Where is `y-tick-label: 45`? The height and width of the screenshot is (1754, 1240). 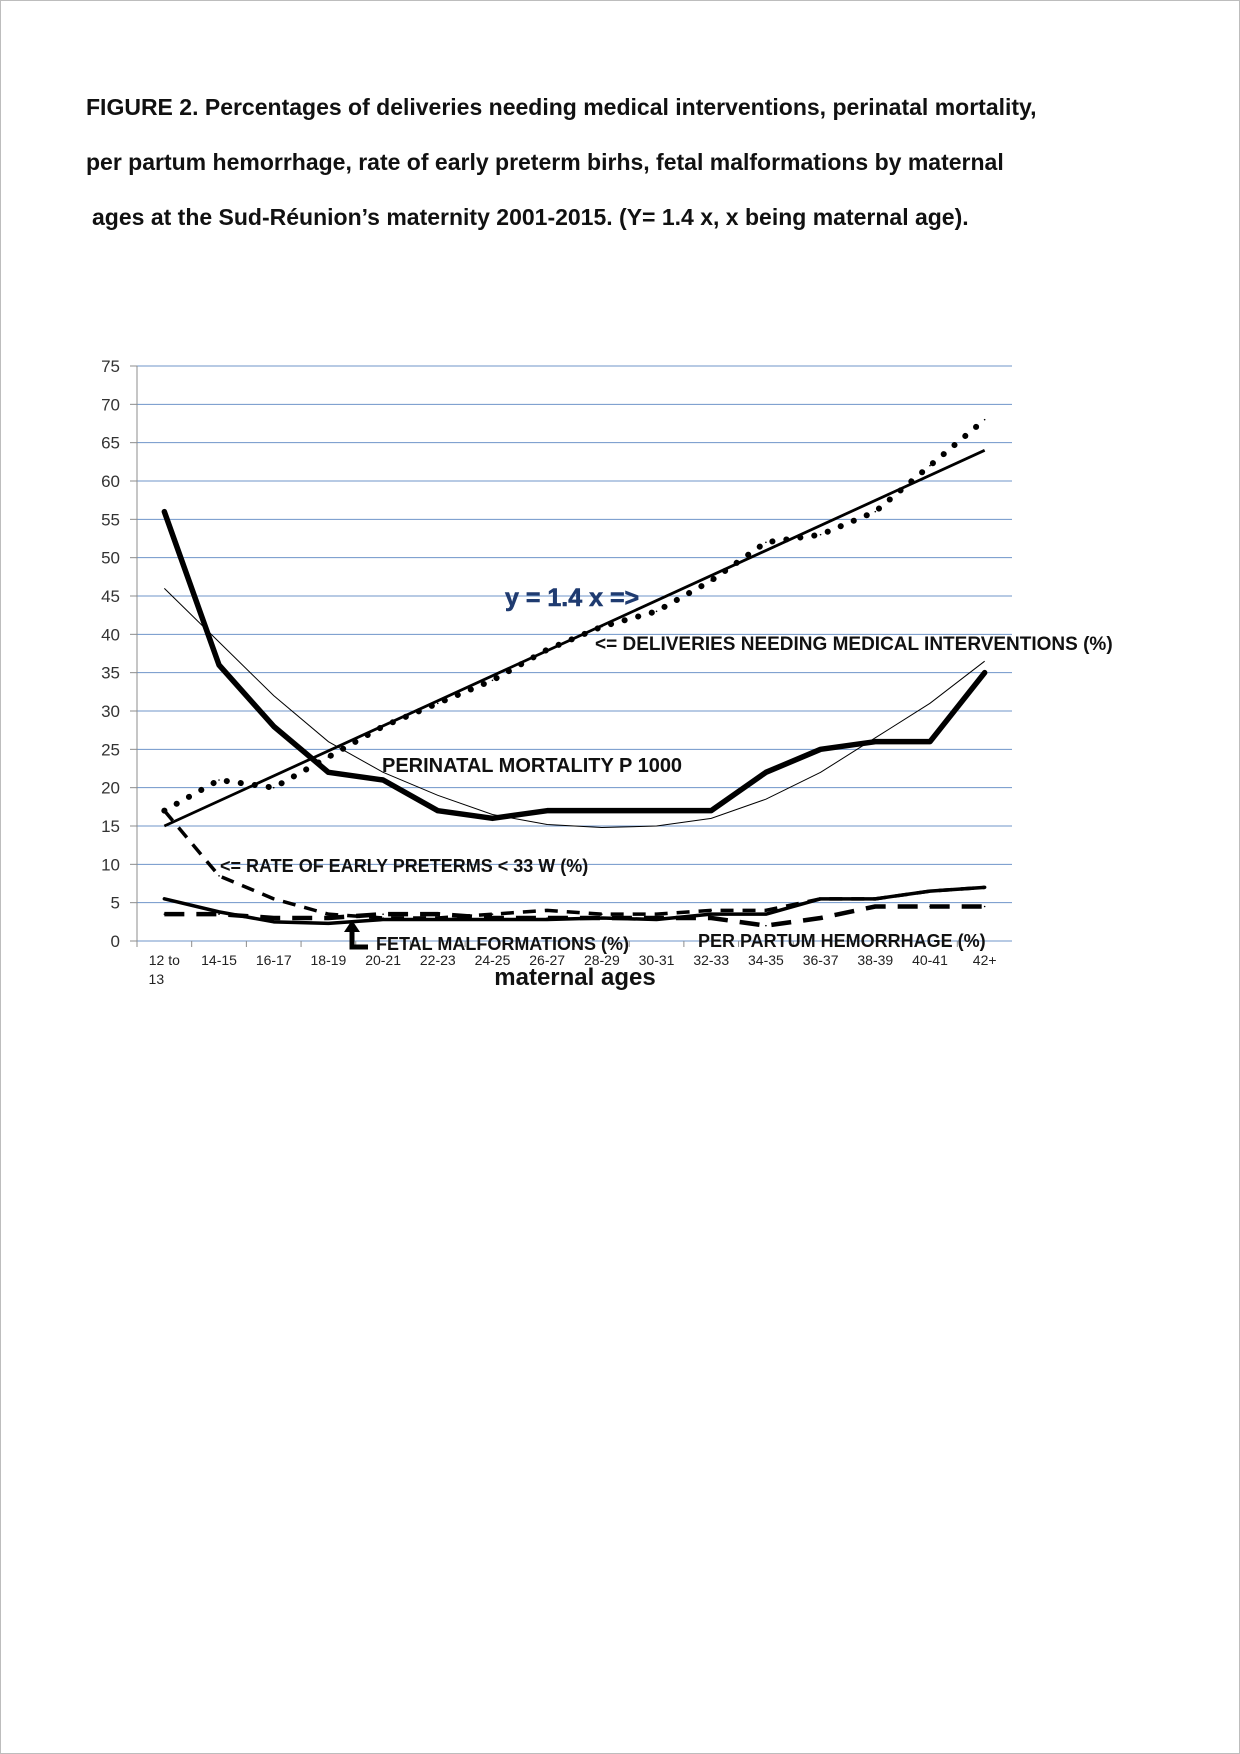 y-tick-label: 45 is located at coordinates (110, 596).